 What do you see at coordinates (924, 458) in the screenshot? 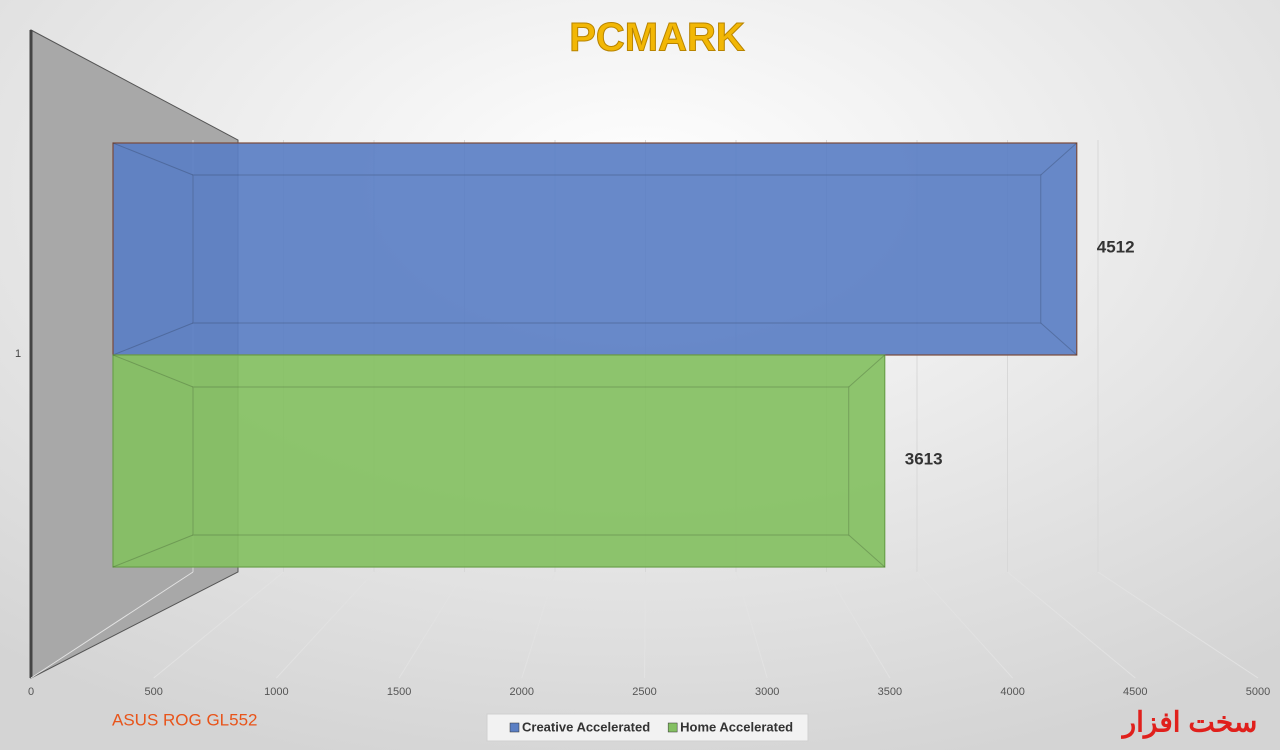
I see `data-label: 3613` at bounding box center [924, 458].